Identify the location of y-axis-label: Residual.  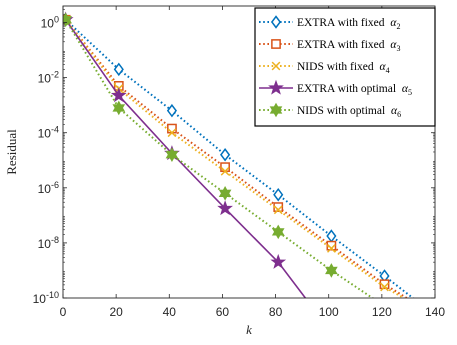
(11, 152).